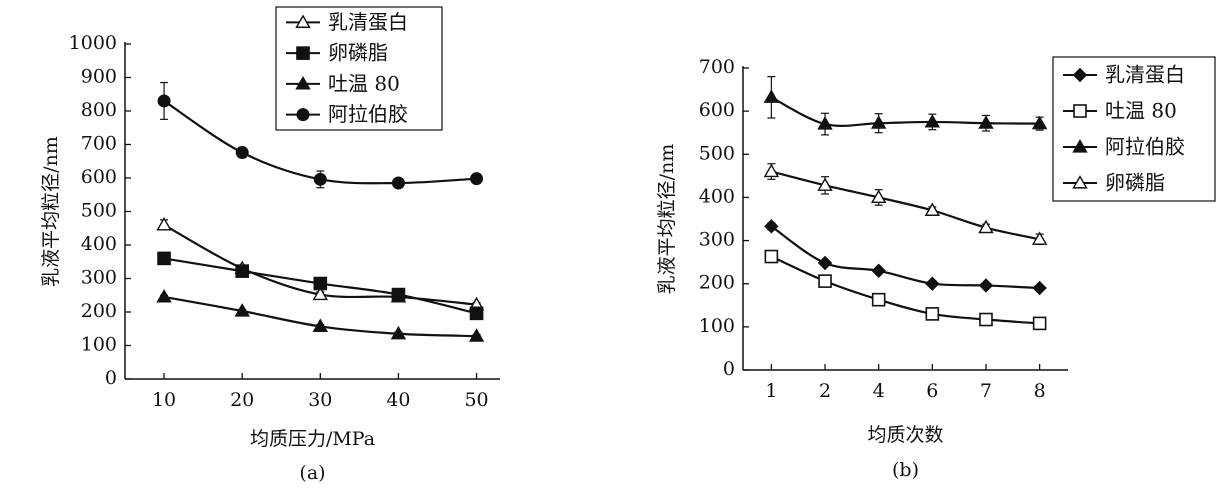 The height and width of the screenshot is (501, 1229). Describe the element at coordinates (312, 439) in the screenshot. I see `x-axis-title: 均质压力/MPa` at that location.